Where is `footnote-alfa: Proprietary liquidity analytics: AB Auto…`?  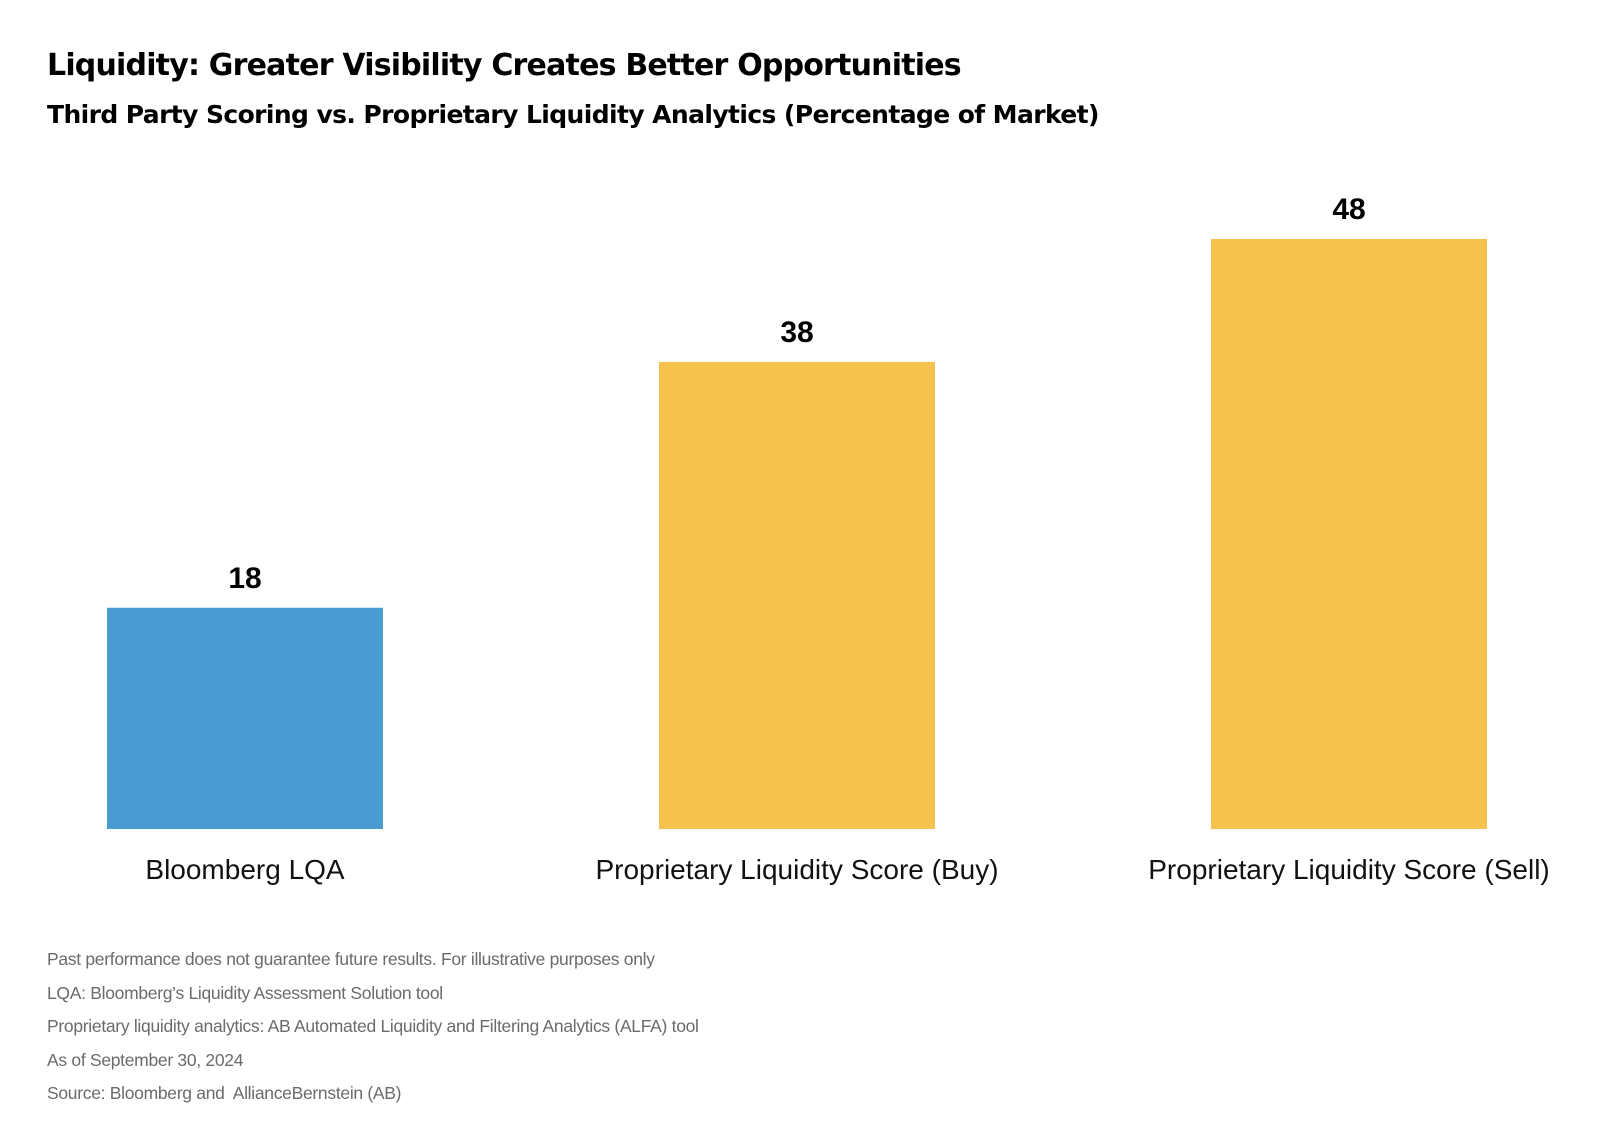
footnote-alfa: Proprietary liquidity analytics: AB Auto… is located at coordinates (373, 1026).